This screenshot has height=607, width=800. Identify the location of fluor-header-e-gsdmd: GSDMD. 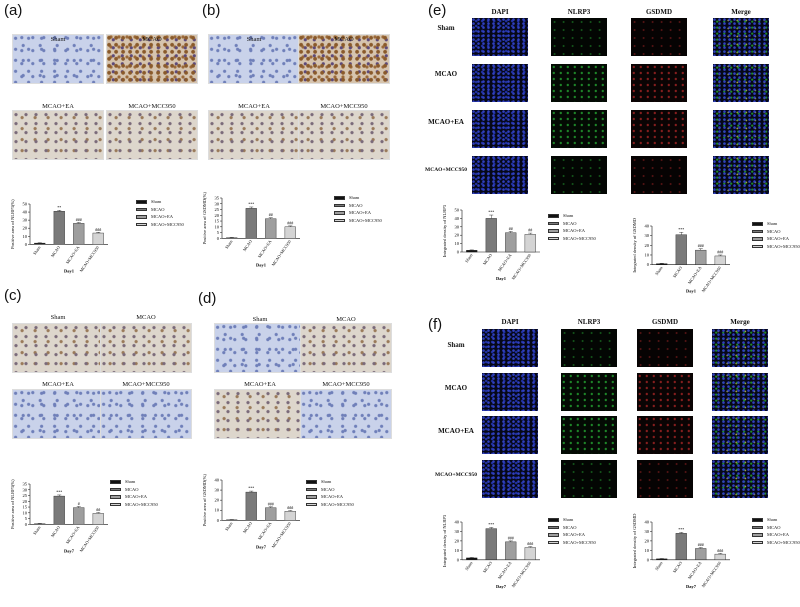
(659, 12).